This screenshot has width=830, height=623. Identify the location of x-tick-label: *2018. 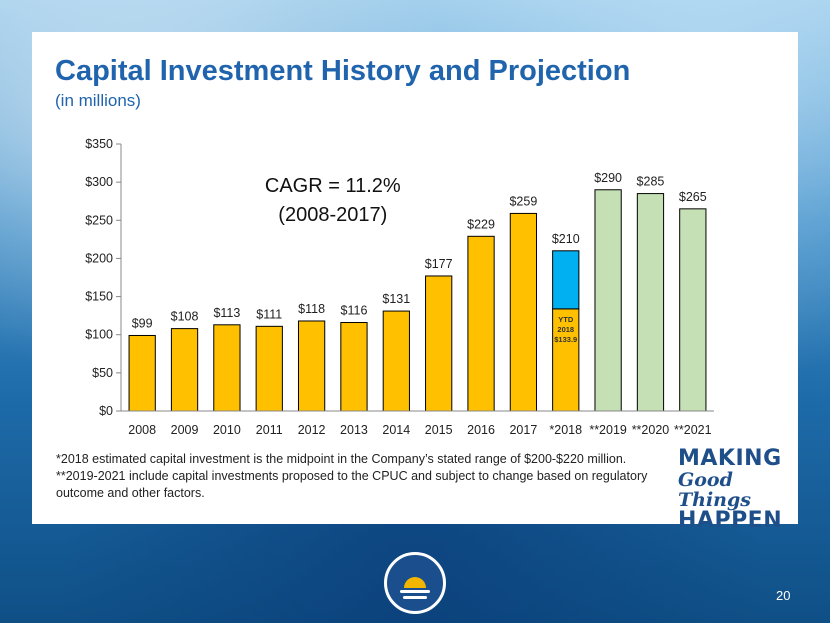
(565, 430).